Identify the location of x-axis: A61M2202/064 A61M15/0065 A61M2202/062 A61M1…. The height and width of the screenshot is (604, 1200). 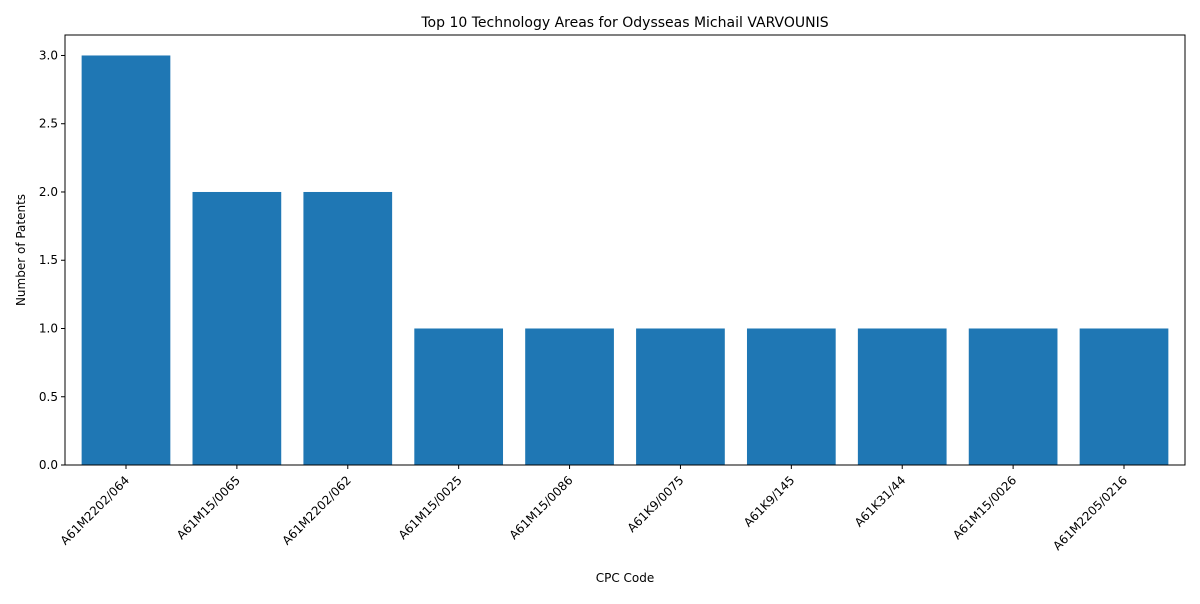
(594, 509).